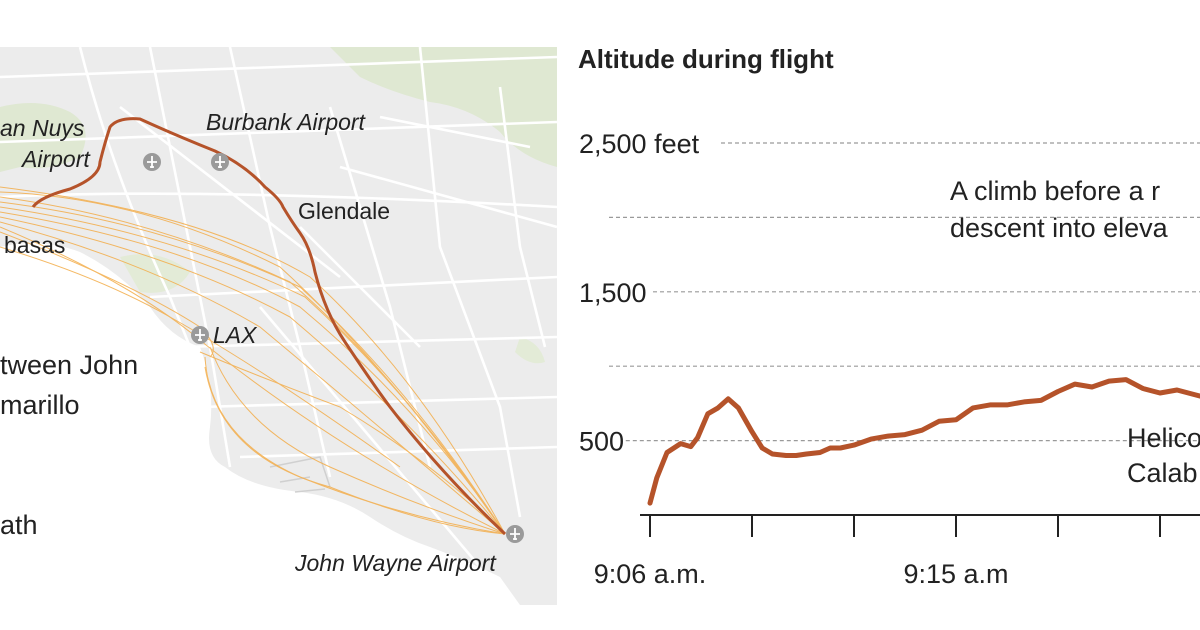 The width and height of the screenshot is (1200, 630). What do you see at coordinates (285, 122) in the screenshot?
I see `map-label-burbank-airport: Burbank Airport` at bounding box center [285, 122].